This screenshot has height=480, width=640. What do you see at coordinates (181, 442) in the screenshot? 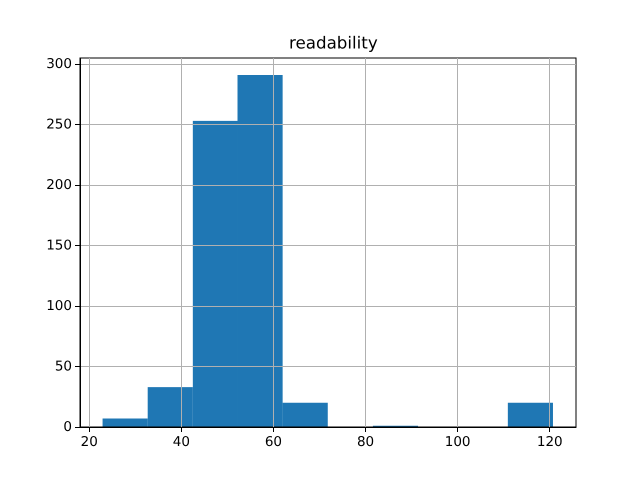
I see `x-tick-label: 40` at bounding box center [181, 442].